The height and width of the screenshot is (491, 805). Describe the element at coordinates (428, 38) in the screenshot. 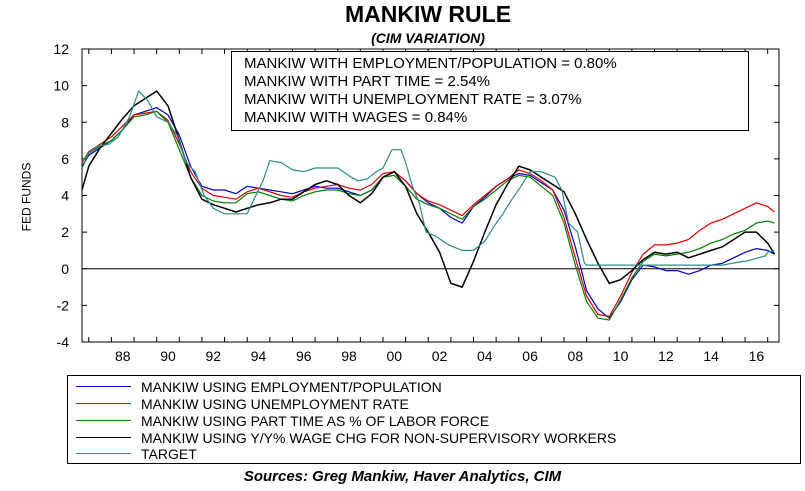

I see `chart-subtitle: (CIM VARIATION)` at that location.